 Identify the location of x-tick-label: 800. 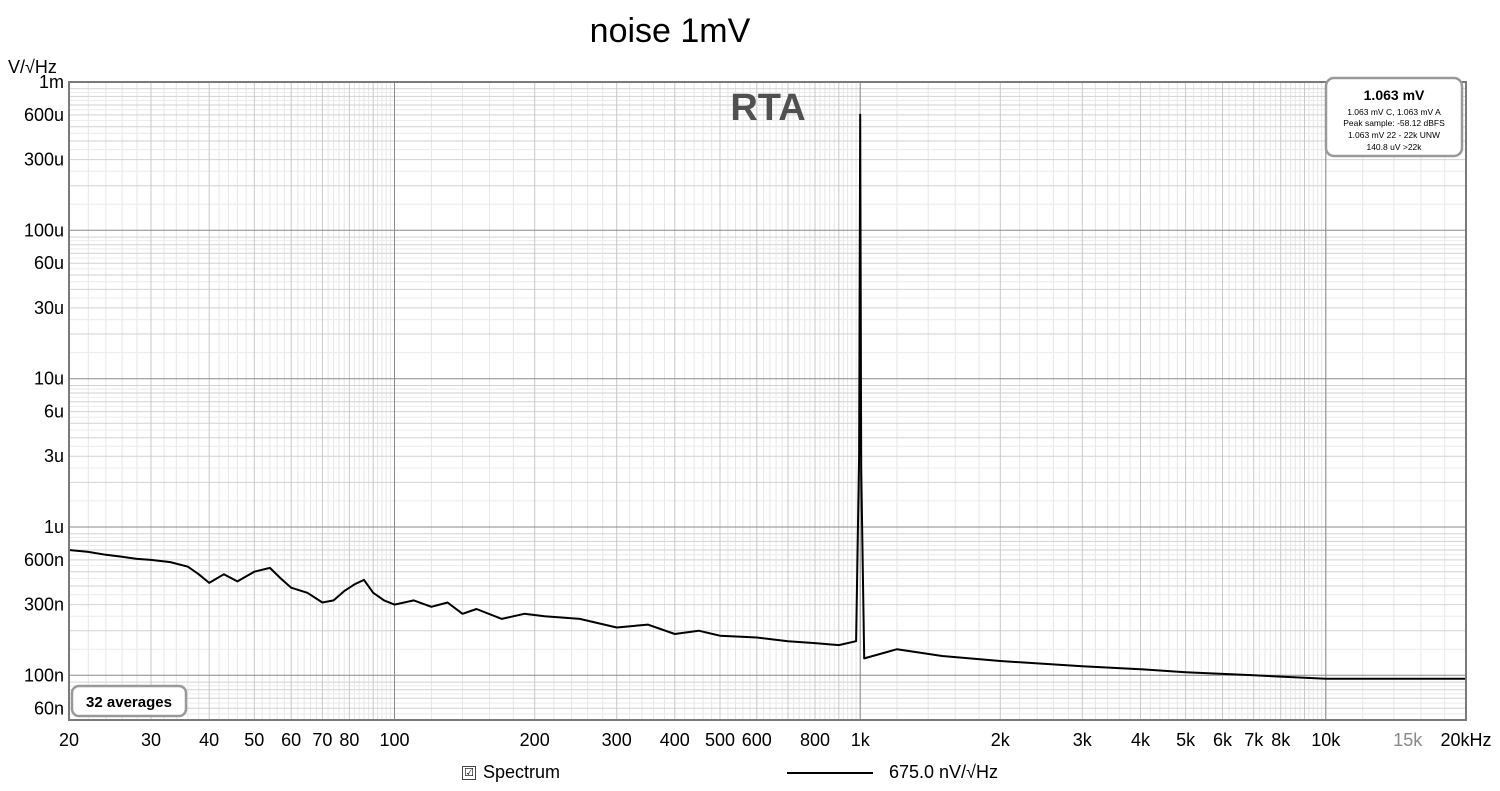
(815, 740).